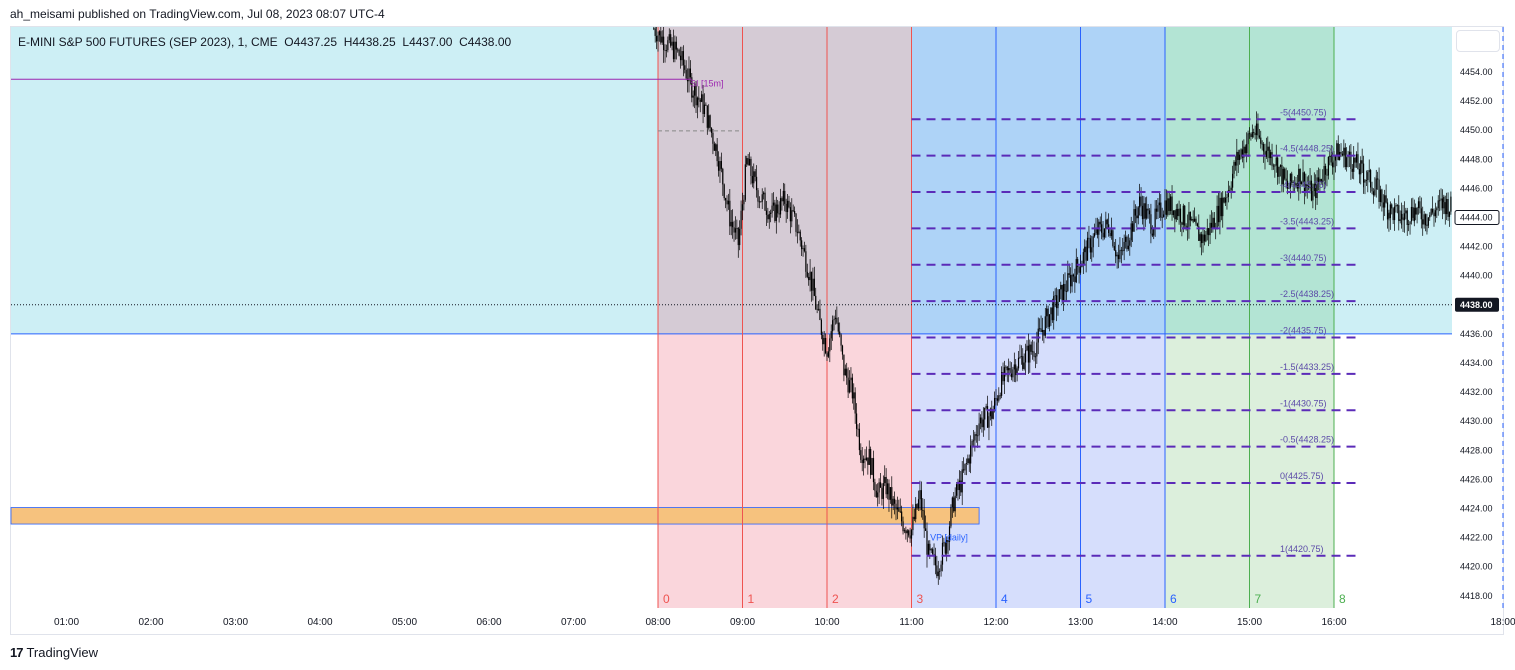 The image size is (1515, 670). What do you see at coordinates (785, 180) in the screenshot?
I see `session-upper-zone-red` at bounding box center [785, 180].